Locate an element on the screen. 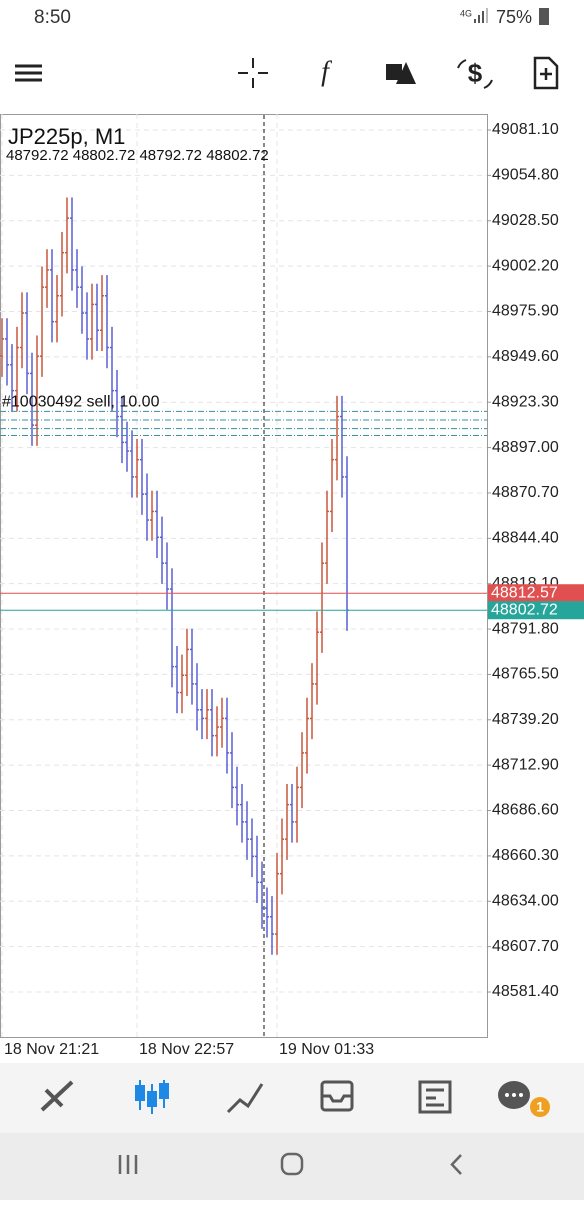 The image size is (584, 1205). y-tick-label: 48975.90 is located at coordinates (525, 311).